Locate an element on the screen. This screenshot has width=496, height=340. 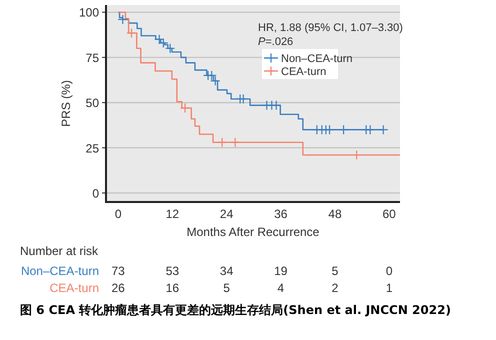
y-axis-title: PRS (%) is located at coordinates (66, 103).